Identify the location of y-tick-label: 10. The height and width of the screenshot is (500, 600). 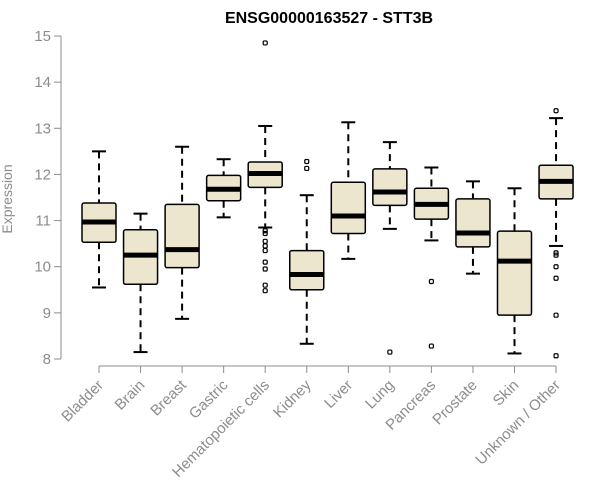
(42, 267).